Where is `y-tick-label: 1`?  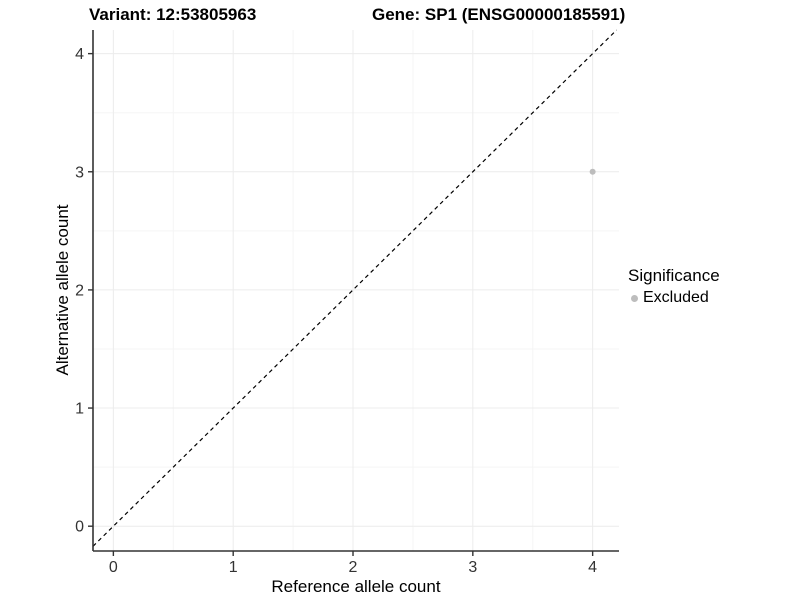
y-tick-label: 1 is located at coordinates (79, 409).